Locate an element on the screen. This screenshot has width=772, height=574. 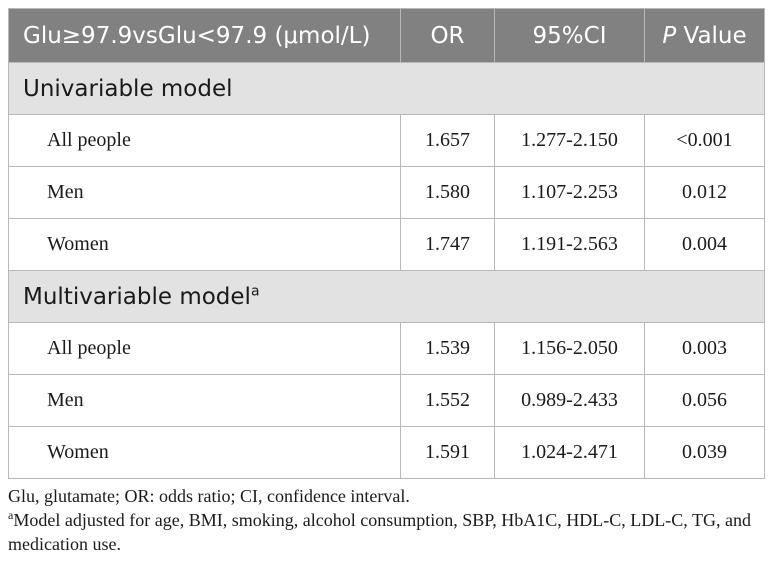
row-ci: 1.107-2.253 is located at coordinates (569, 192).